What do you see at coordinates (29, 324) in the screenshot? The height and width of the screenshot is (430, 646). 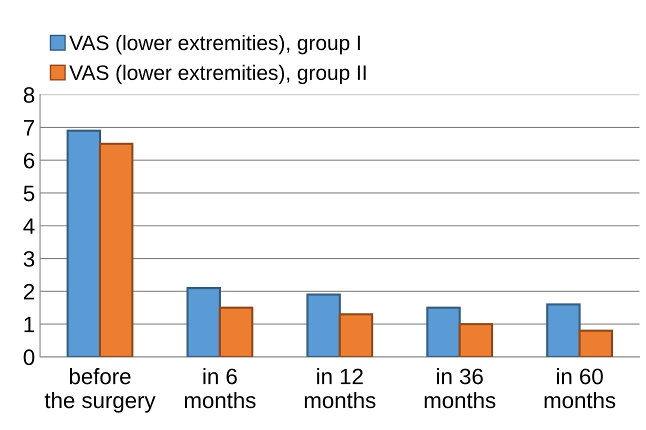 I see `y-tick-label: 1` at bounding box center [29, 324].